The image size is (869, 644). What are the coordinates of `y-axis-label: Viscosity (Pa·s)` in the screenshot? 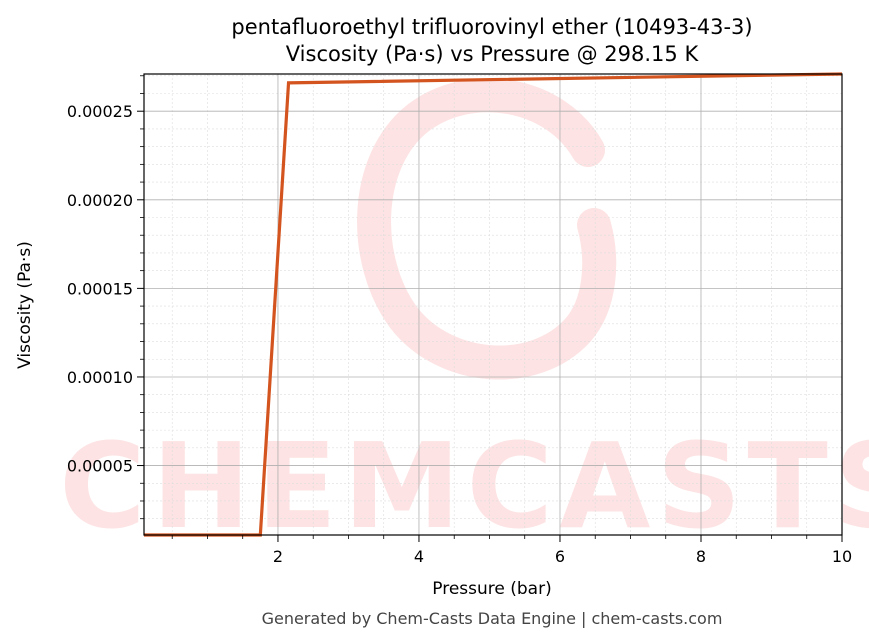 It's located at (25, 305).